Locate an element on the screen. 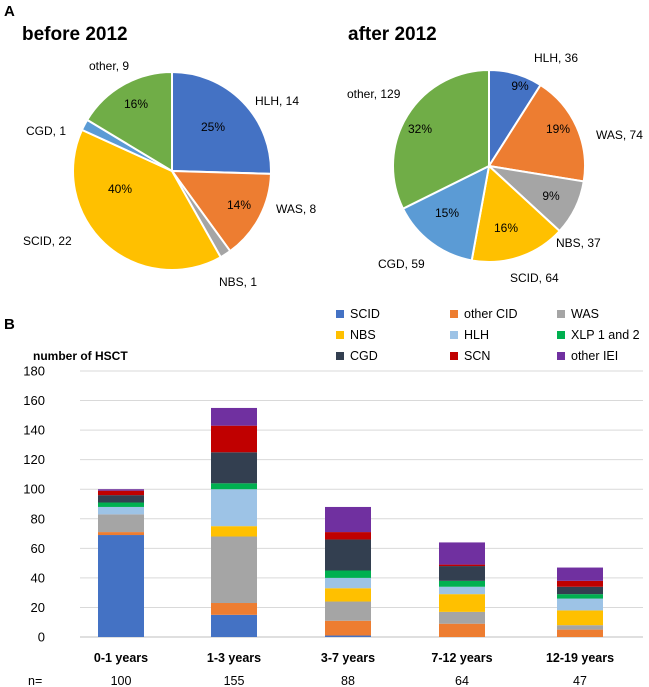 Image resolution: width=649 pixels, height=687 pixels. bar-0-1-years-other-cid is located at coordinates (121, 534).